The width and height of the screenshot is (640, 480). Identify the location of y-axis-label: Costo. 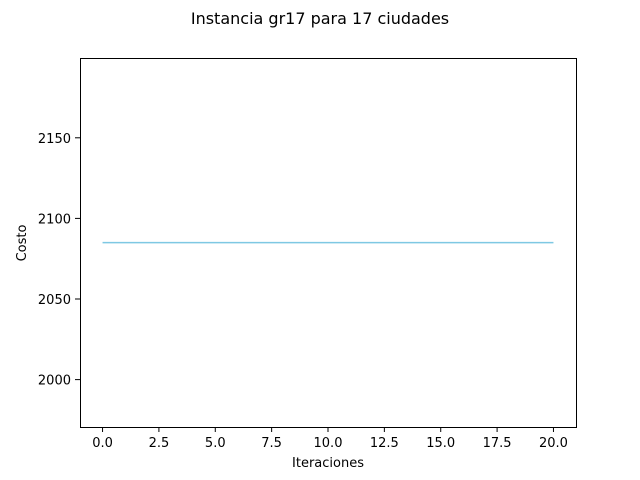
(22, 243).